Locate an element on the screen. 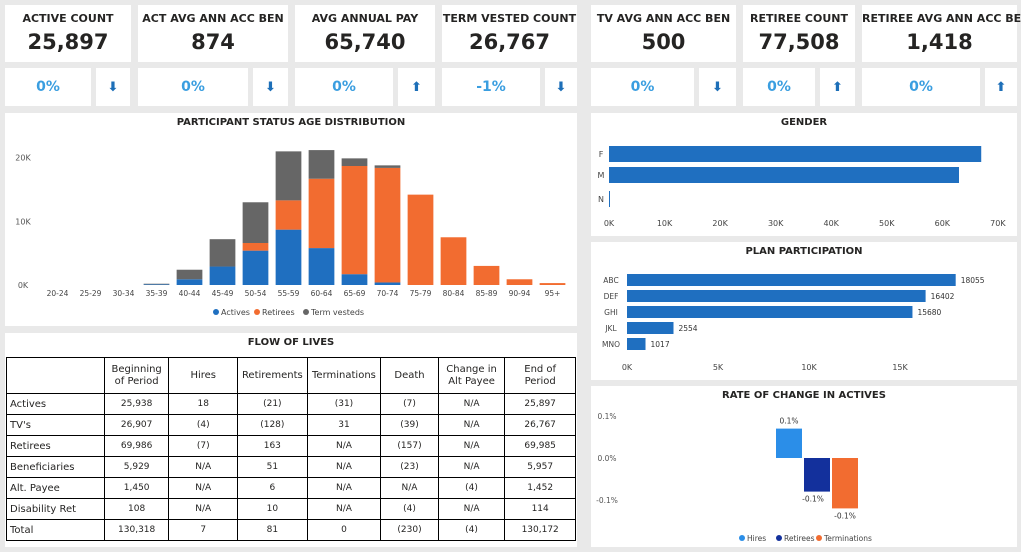 Image resolution: width=1021 pixels, height=552 pixels. x-tick-label: 95+ is located at coordinates (553, 293).